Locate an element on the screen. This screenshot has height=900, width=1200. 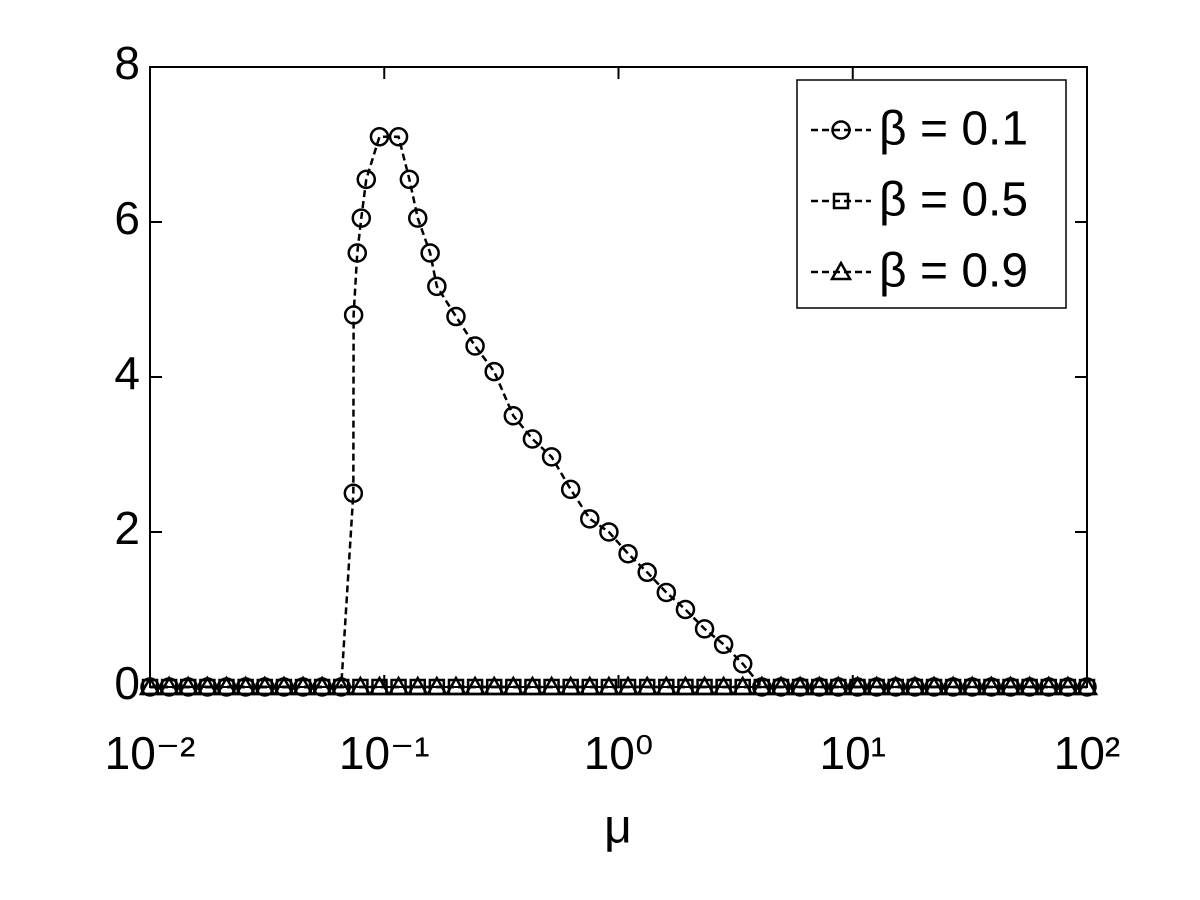
x-tick-label: 10² is located at coordinates (1087, 753).